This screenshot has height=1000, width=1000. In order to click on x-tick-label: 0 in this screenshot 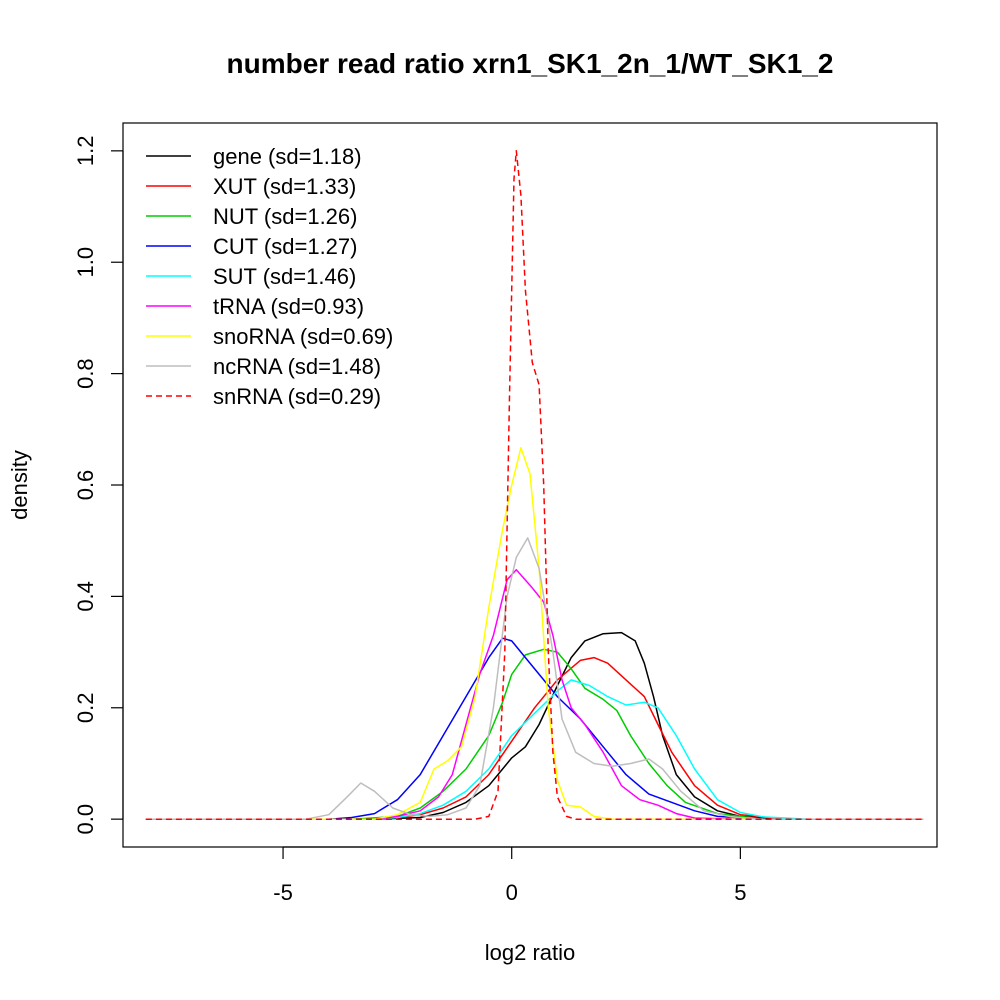, I will do `click(512, 892)`.